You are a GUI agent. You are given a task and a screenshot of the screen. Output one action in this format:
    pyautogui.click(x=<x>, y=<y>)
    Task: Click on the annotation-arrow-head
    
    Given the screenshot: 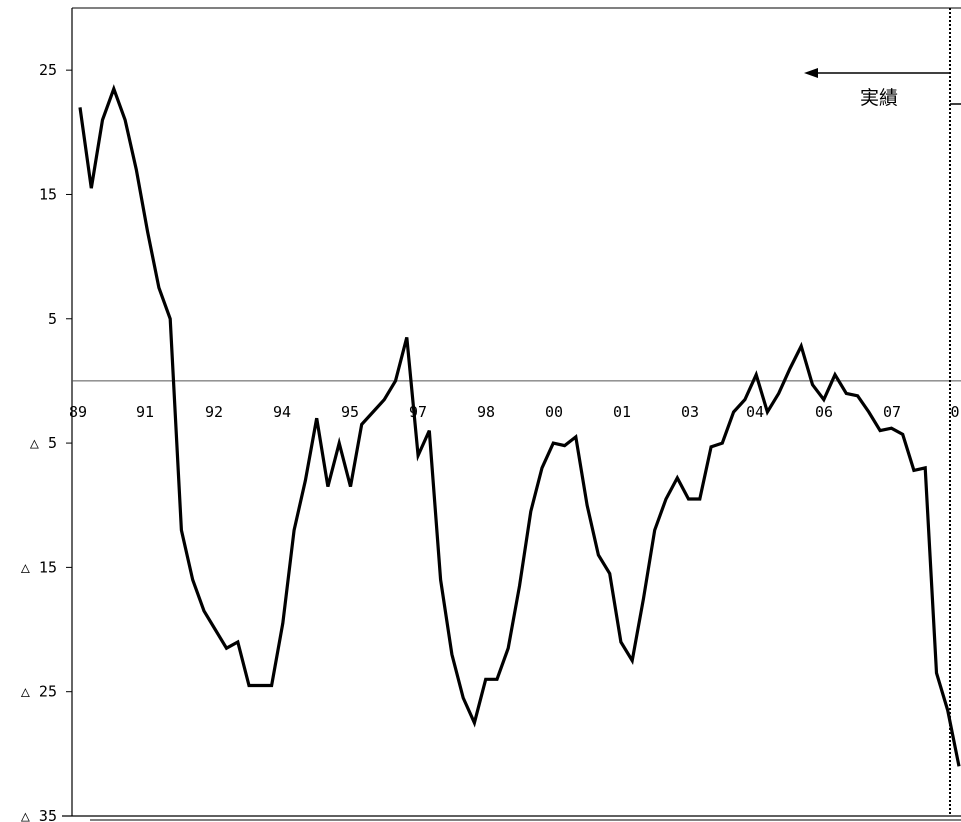 What is the action you would take?
    pyautogui.click(x=811, y=73)
    